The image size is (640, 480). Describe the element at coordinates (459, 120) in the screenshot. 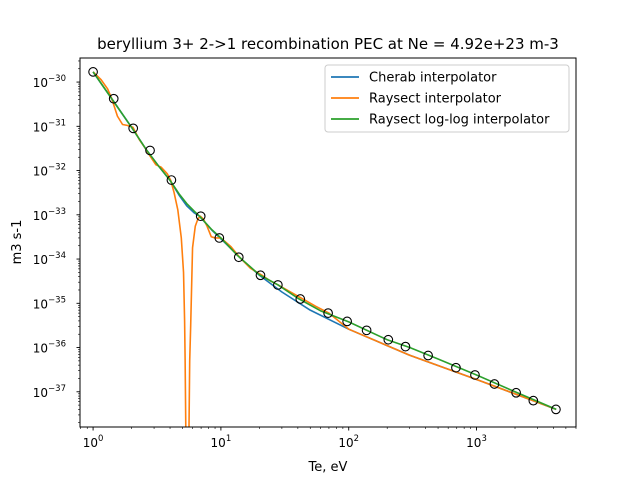

I see `legend-label: Raysect log-log interpolator` at that location.